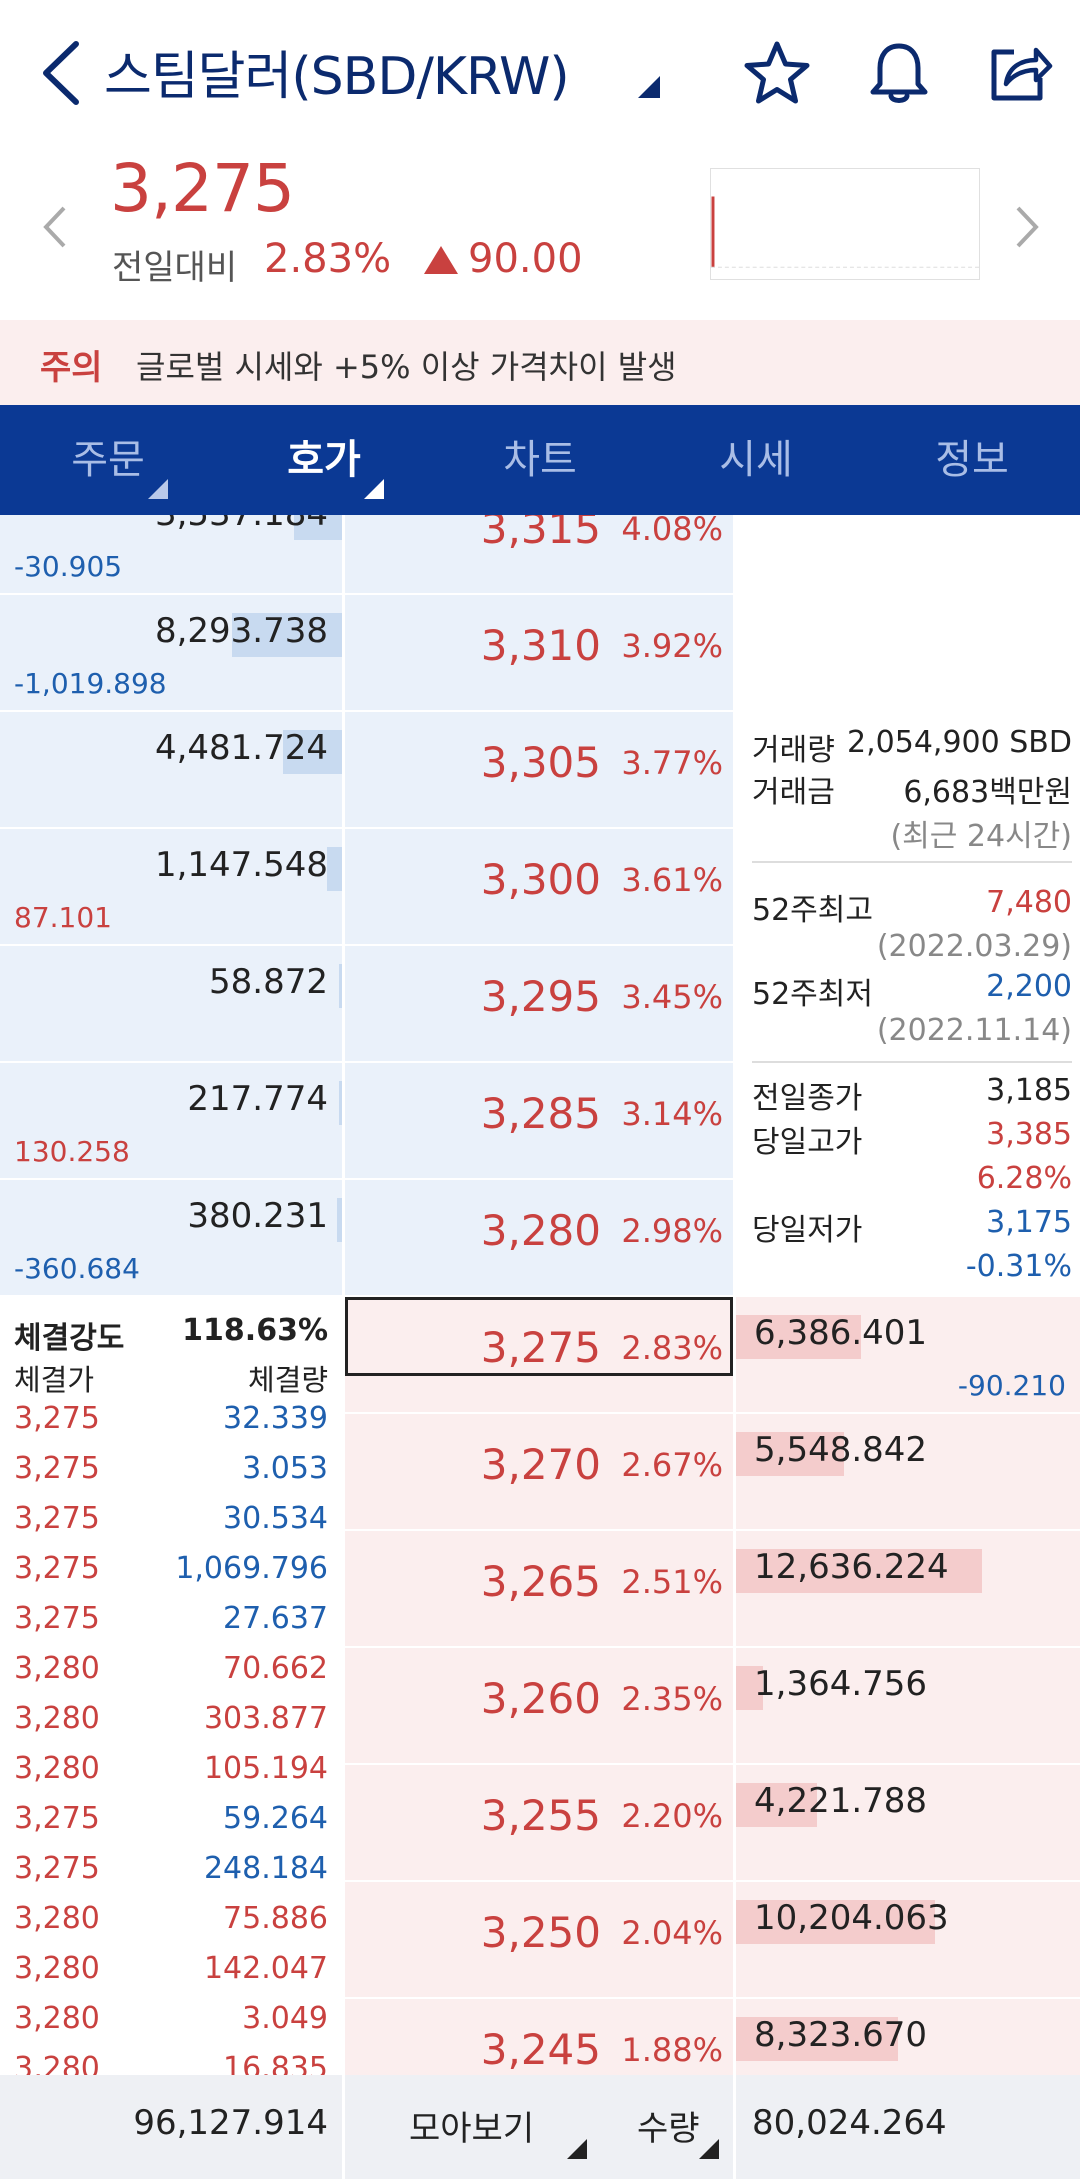 The image size is (1080, 2179). I want to click on bid-price-cell: 3,275 2.83%, so click(539, 1354).